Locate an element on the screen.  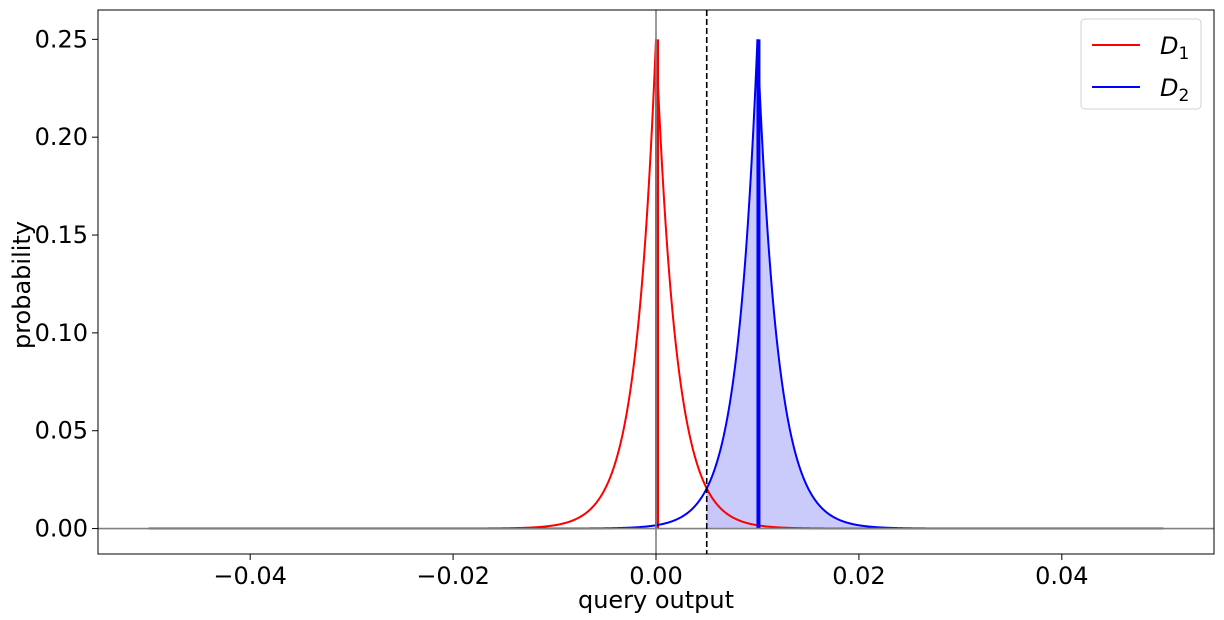
x-tick-label: −0.02 is located at coordinates (453, 576).